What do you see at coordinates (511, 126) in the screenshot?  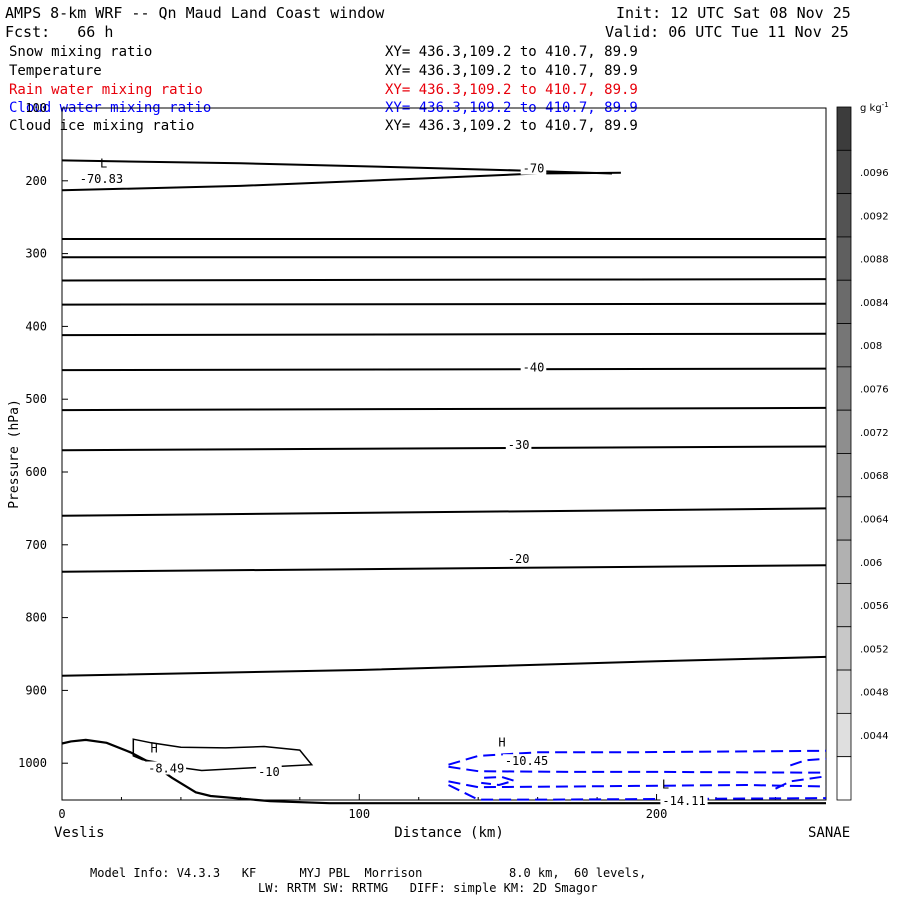 I see `field-xy-cloud-ice: XY= 436.3,109.2 to 410.7, 89.9` at bounding box center [511, 126].